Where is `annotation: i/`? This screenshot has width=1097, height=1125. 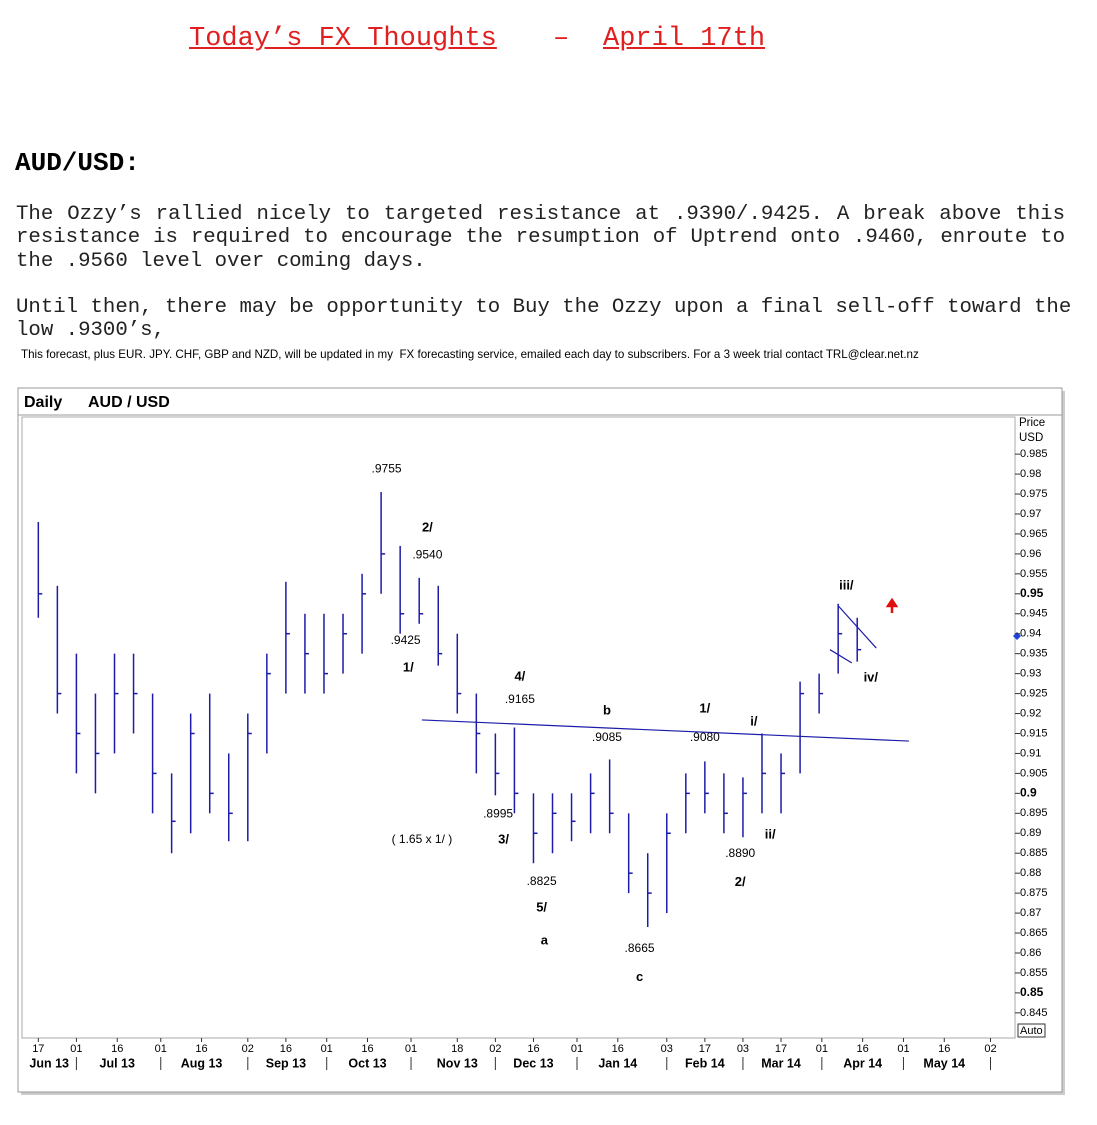
annotation: i/ is located at coordinates (754, 720).